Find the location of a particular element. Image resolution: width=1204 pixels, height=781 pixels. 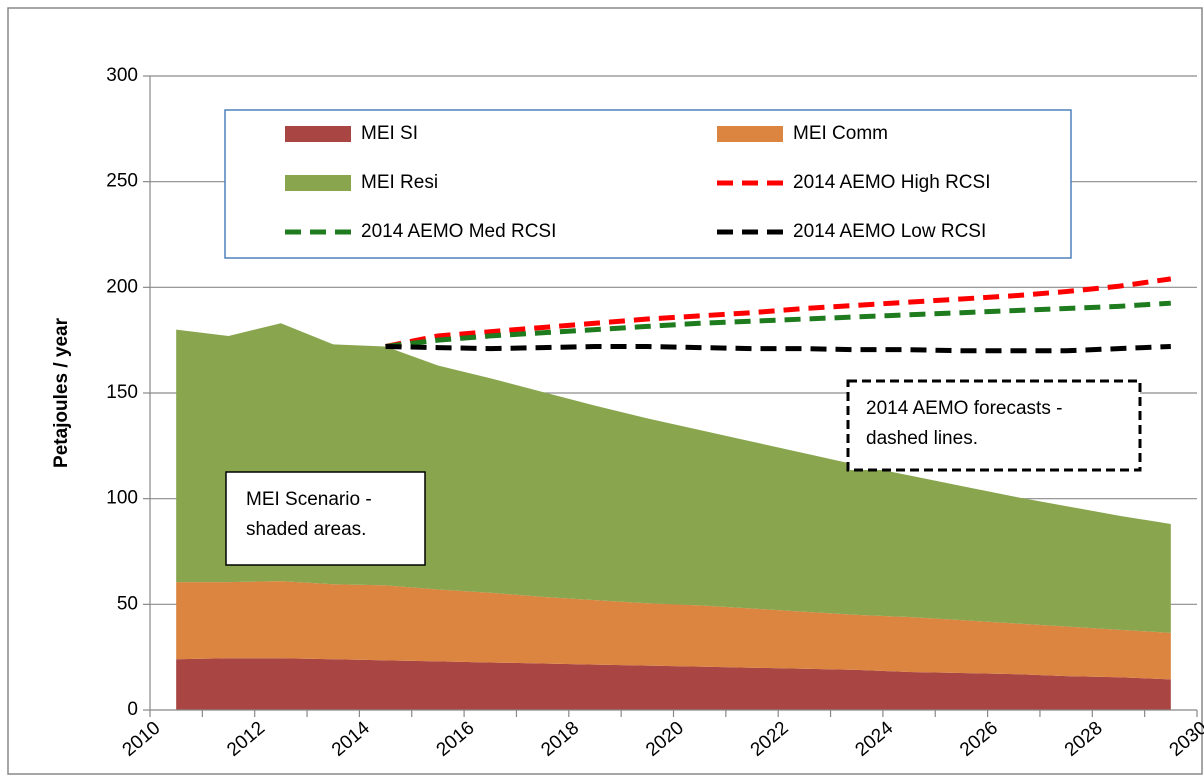

y-tick-label: 250 is located at coordinates (122, 181).